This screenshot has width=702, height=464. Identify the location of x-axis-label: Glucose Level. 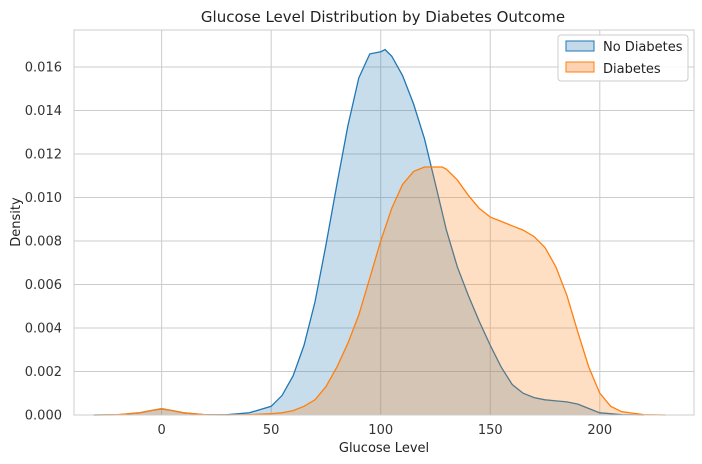
(384, 448).